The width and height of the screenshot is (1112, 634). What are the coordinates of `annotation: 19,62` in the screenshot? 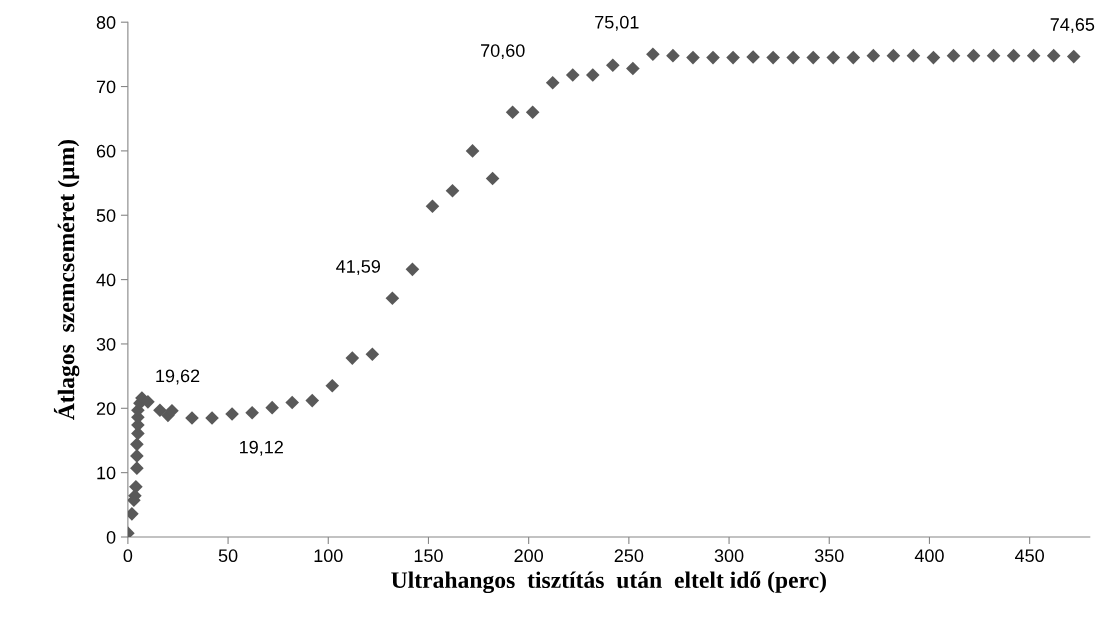 It's located at (178, 377).